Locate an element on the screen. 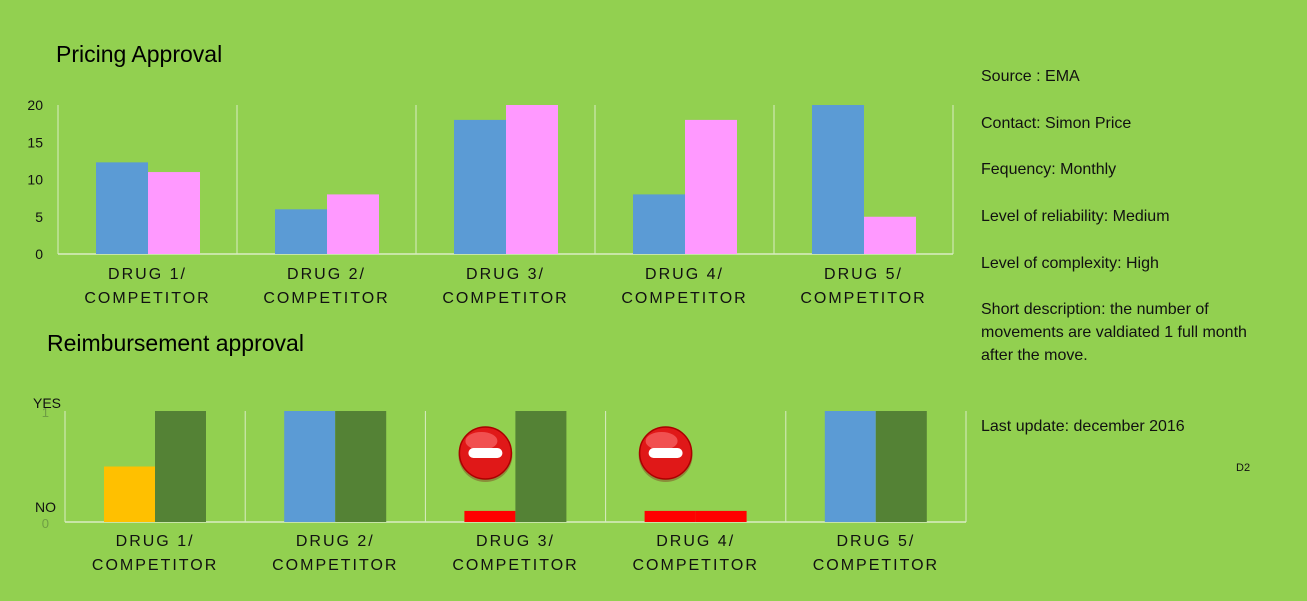 Image resolution: width=1307 pixels, height=601 pixels. info-source: Source : EMA is located at coordinates (1030, 76).